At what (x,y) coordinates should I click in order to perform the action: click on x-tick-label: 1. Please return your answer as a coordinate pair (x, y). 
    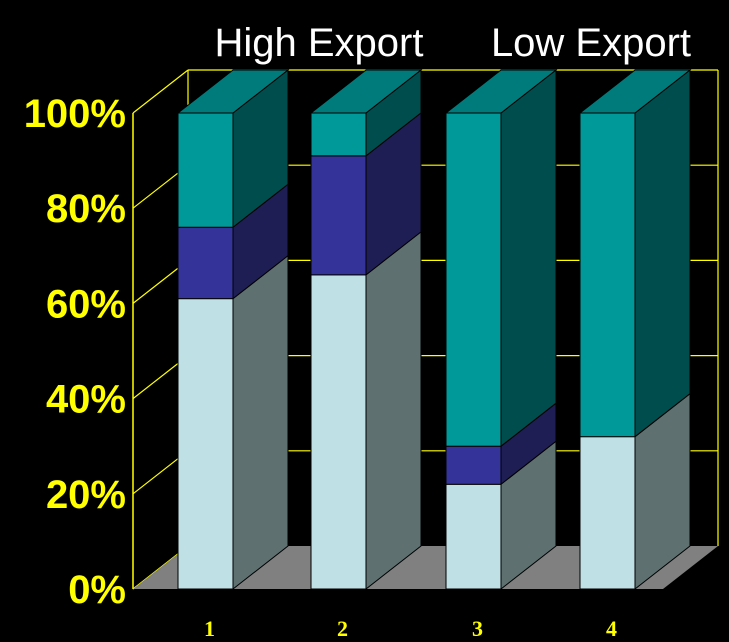
    Looking at the image, I should click on (209, 628).